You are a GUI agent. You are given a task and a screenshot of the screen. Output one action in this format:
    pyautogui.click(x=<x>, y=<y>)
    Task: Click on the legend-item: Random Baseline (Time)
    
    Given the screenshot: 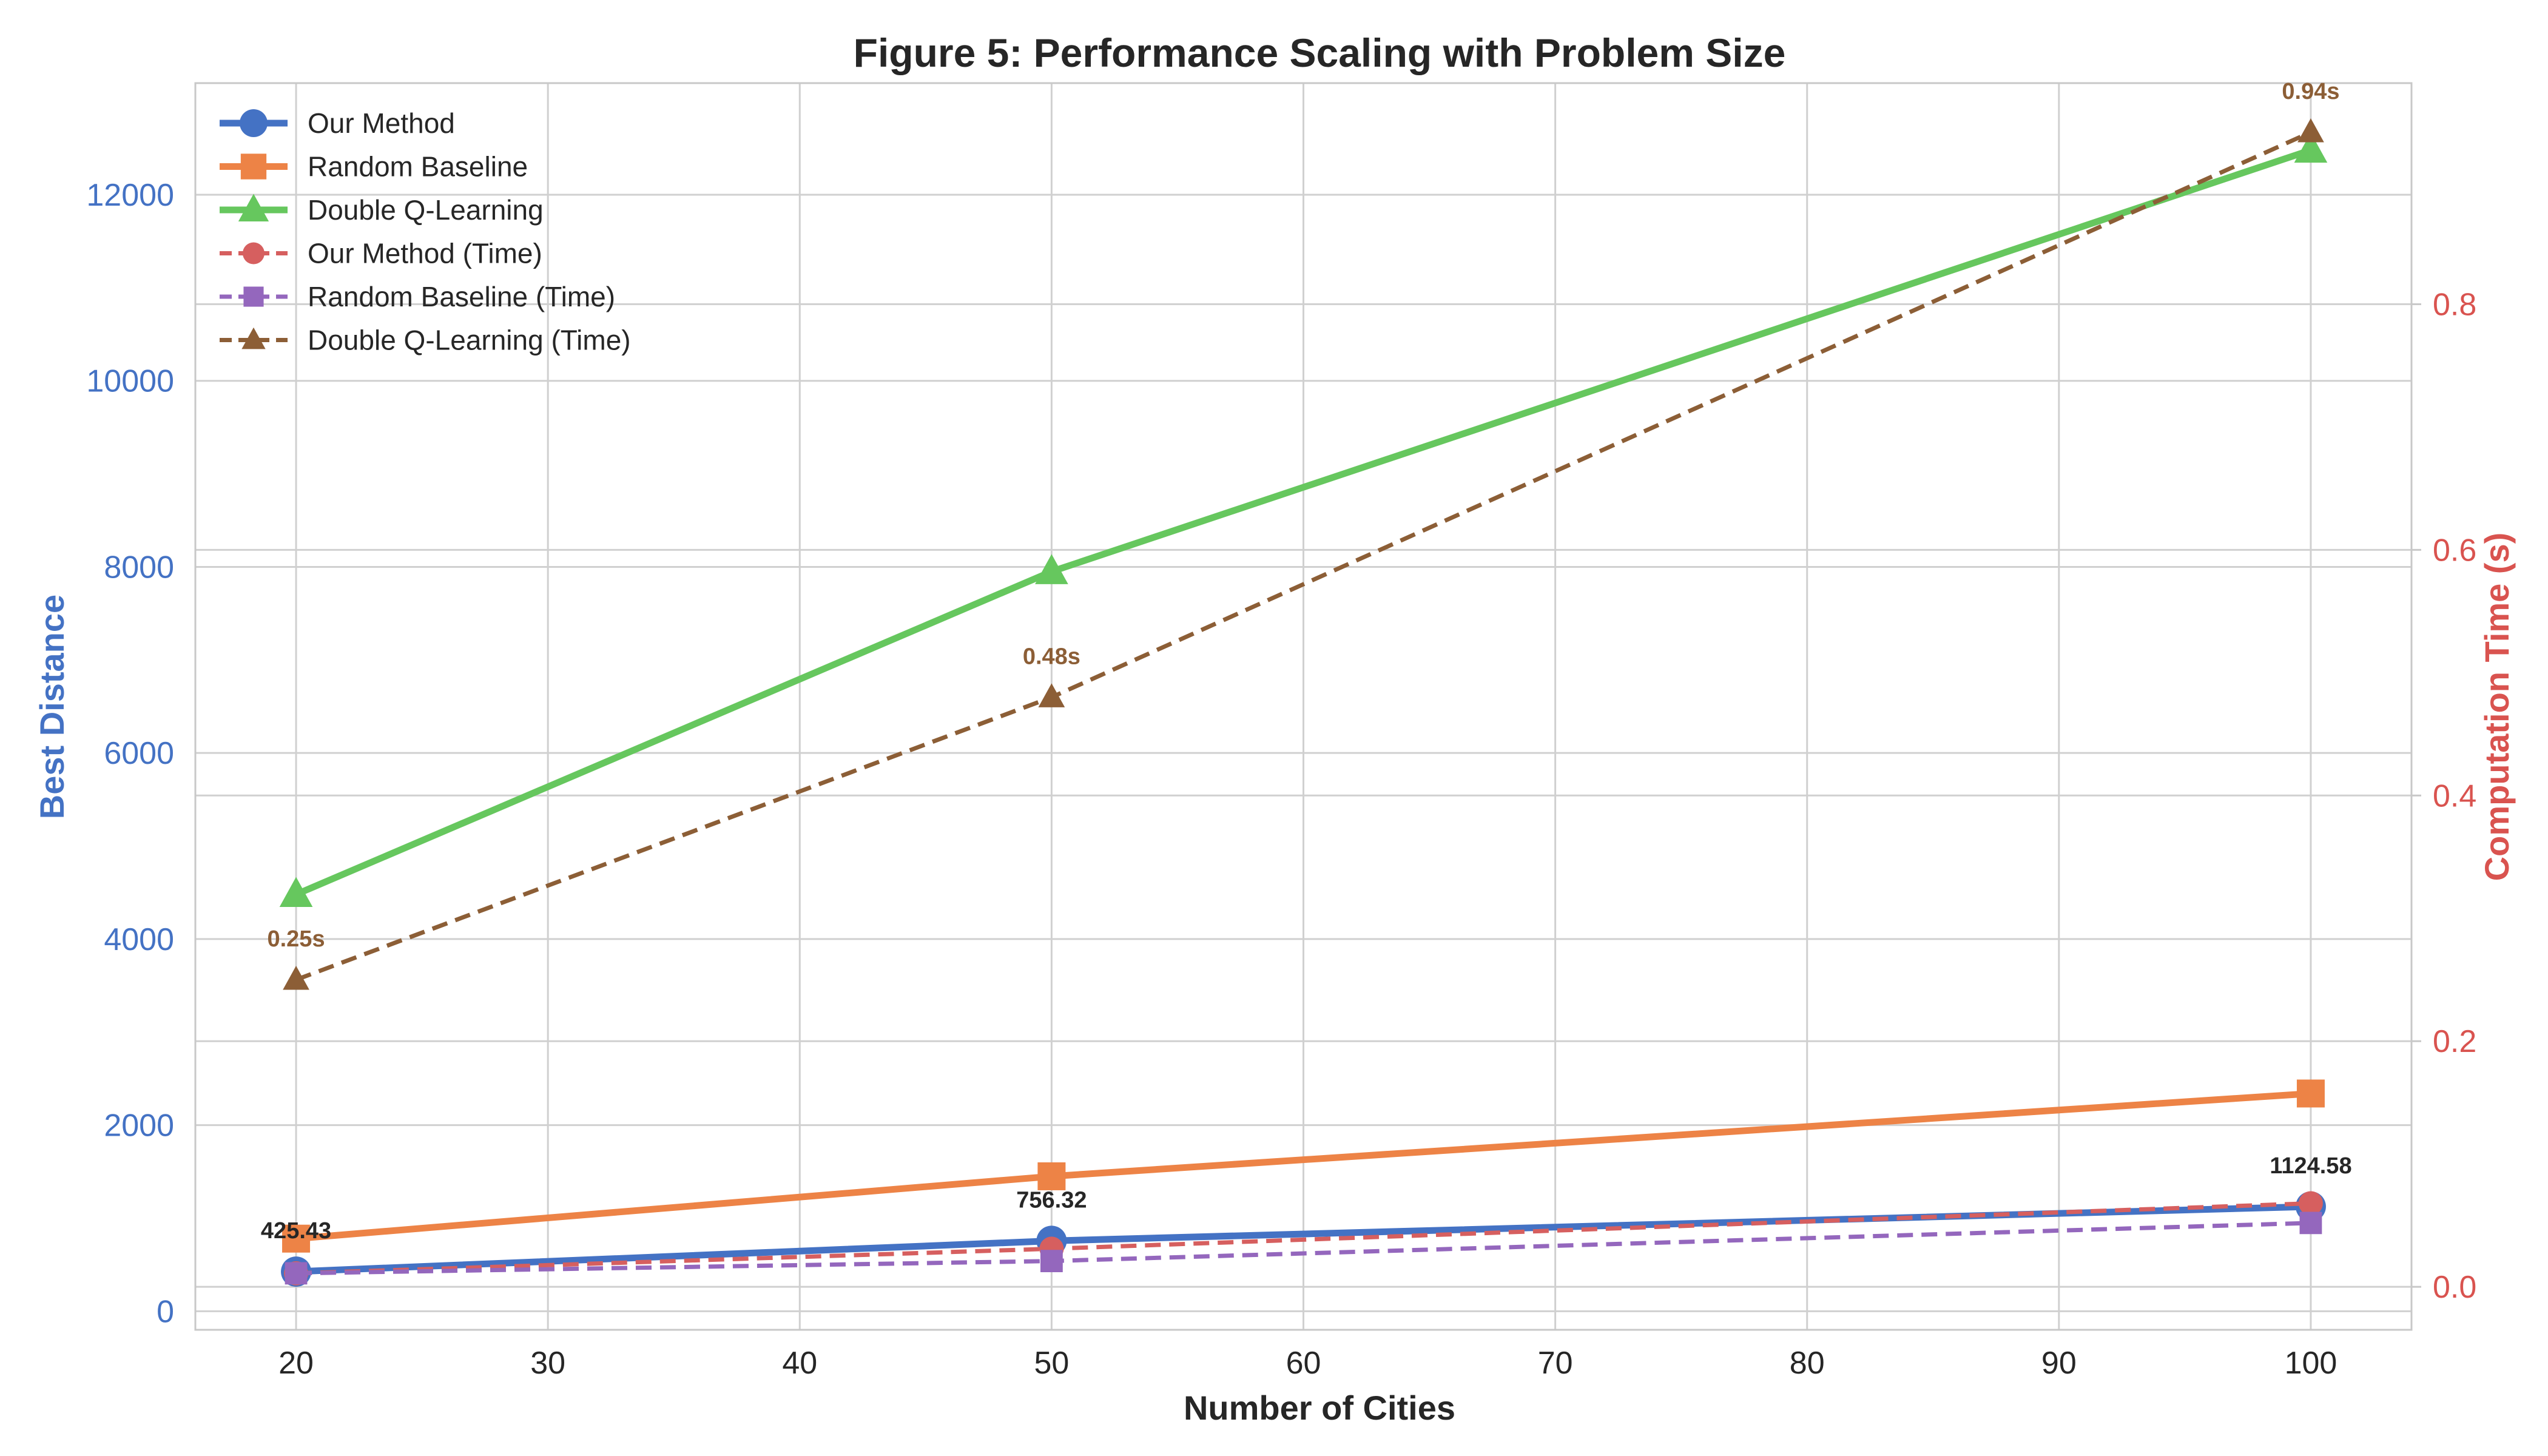 What is the action you would take?
    pyautogui.click(x=417, y=296)
    